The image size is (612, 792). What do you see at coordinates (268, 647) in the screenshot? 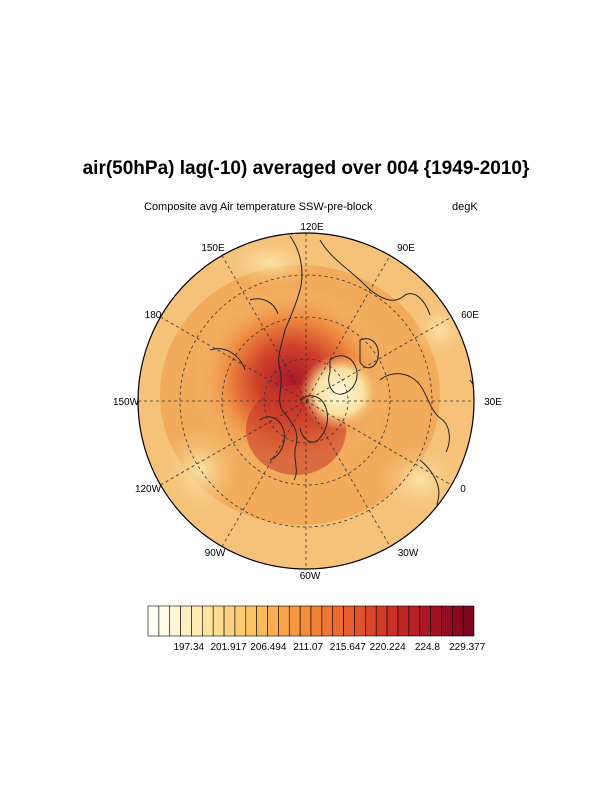
I see `colorbar-tick-label: 206.494` at bounding box center [268, 647].